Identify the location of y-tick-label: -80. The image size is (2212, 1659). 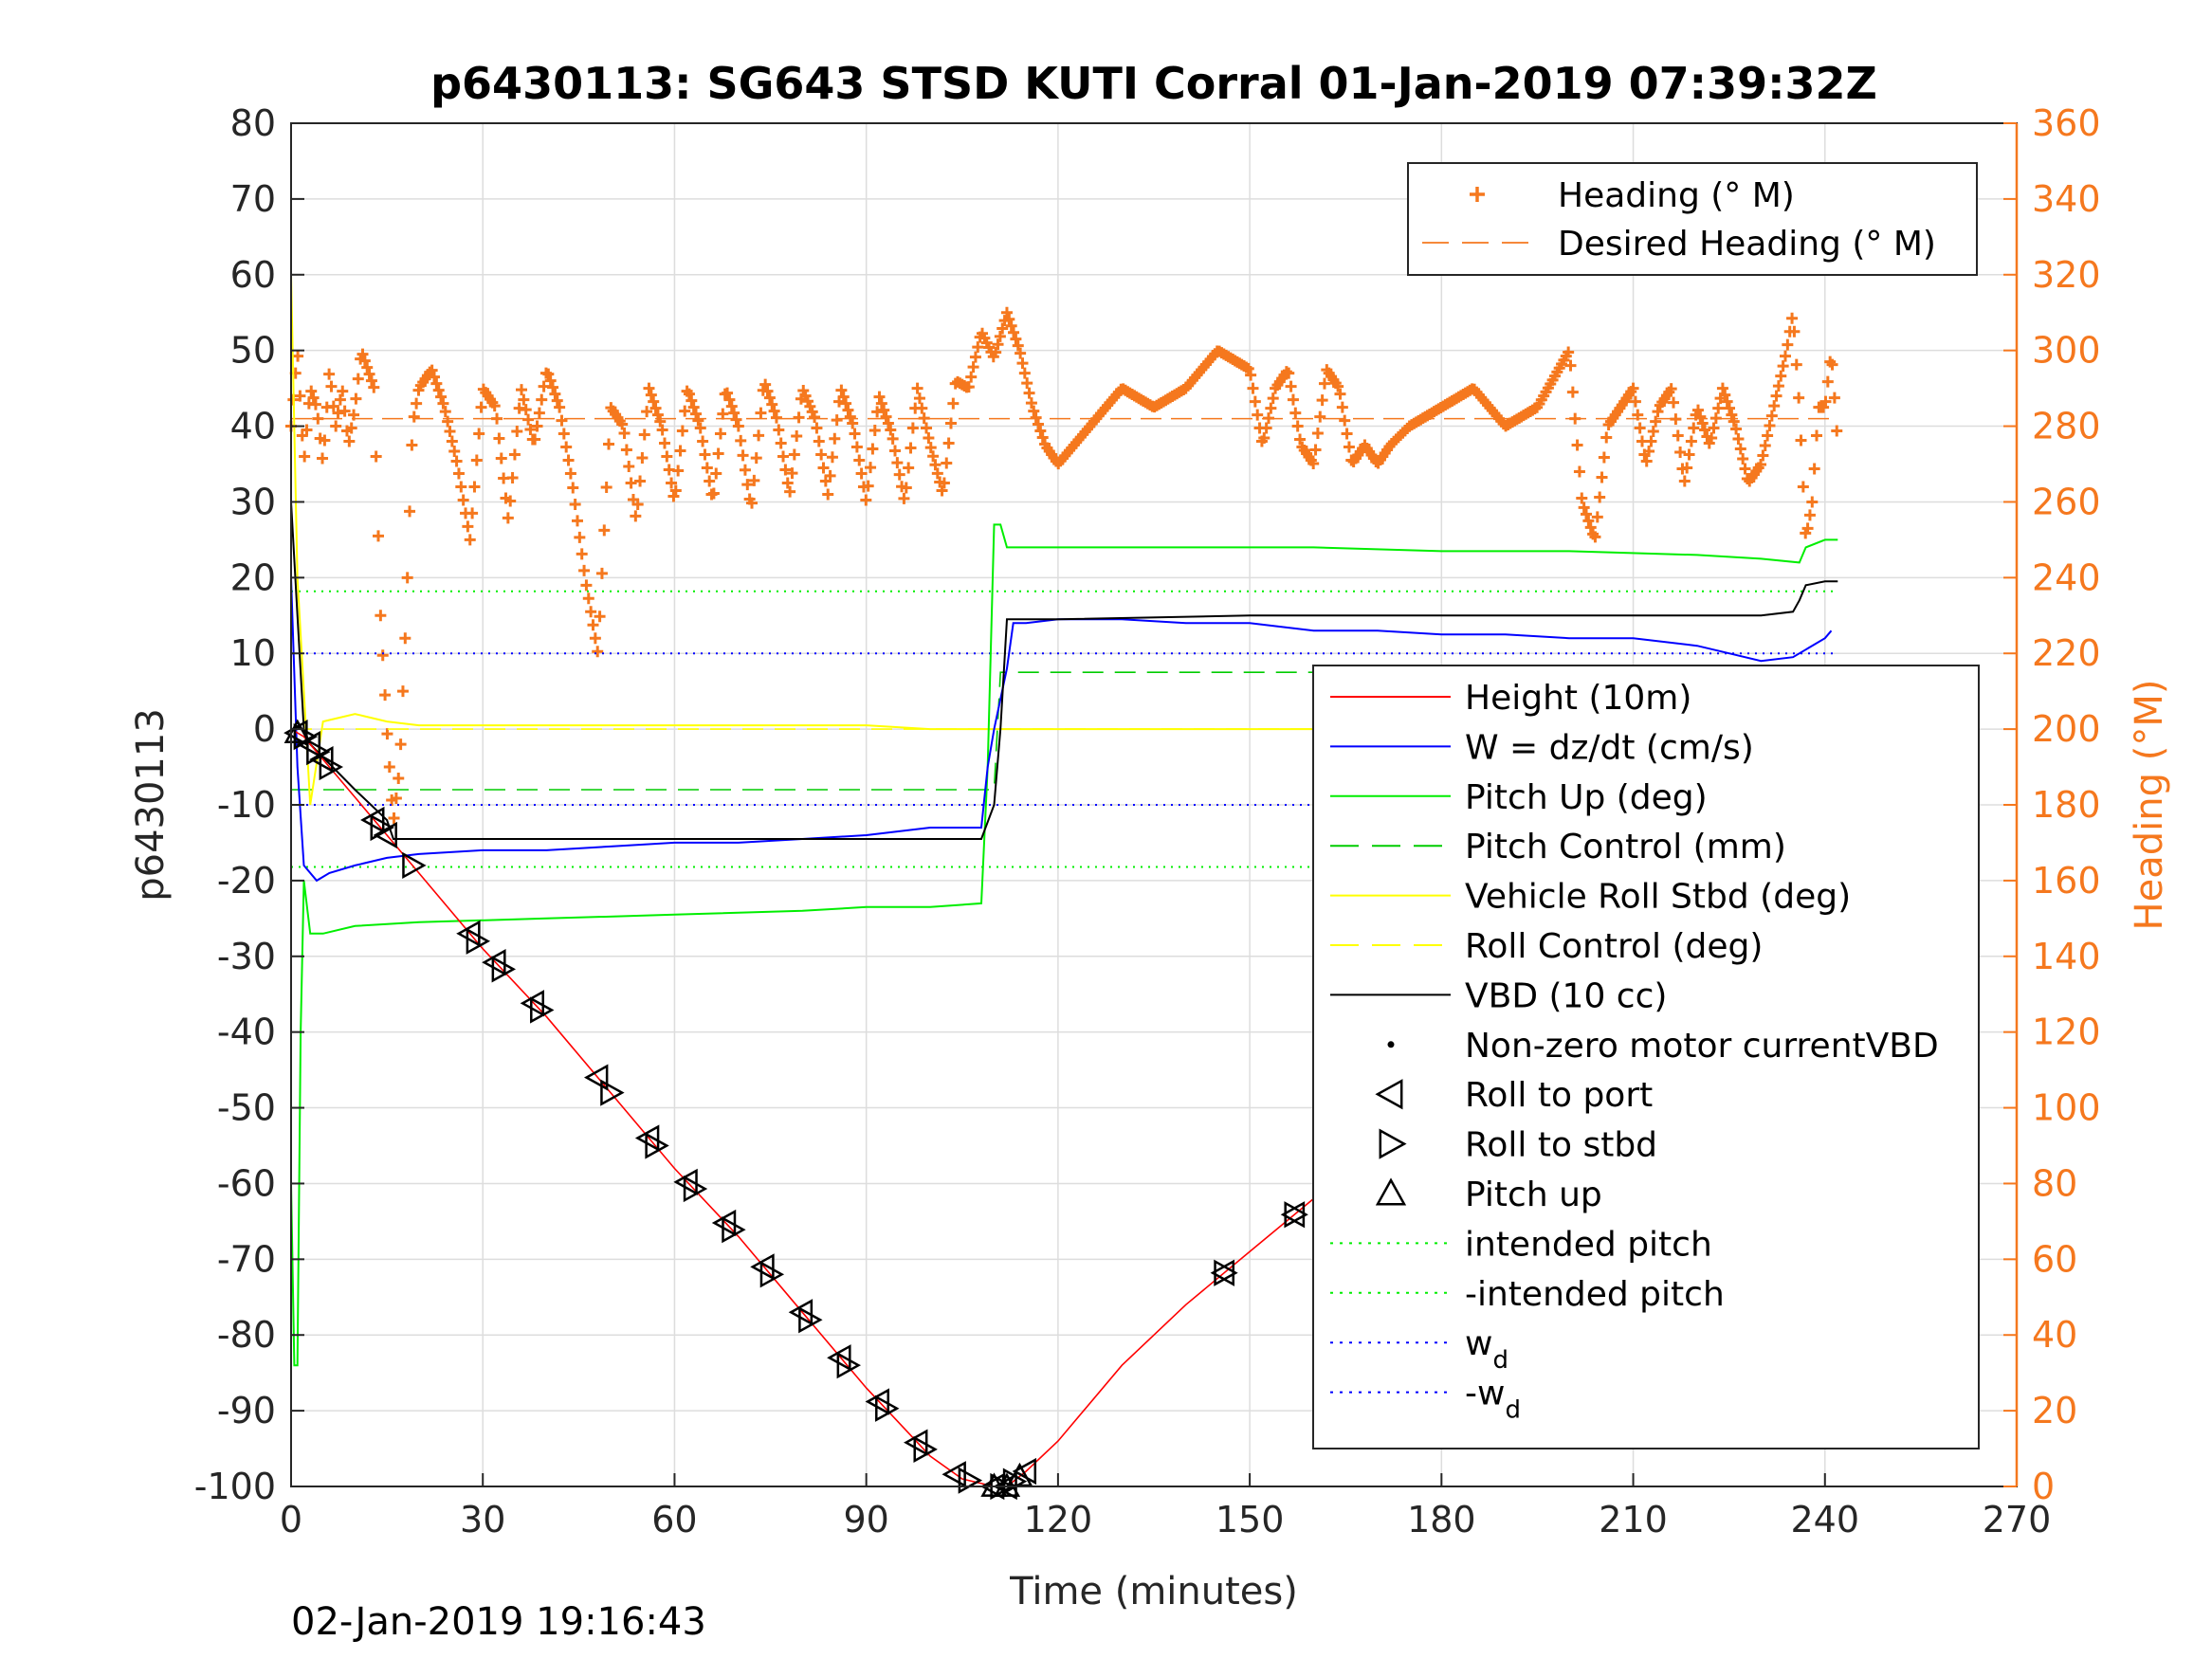
(246, 1335).